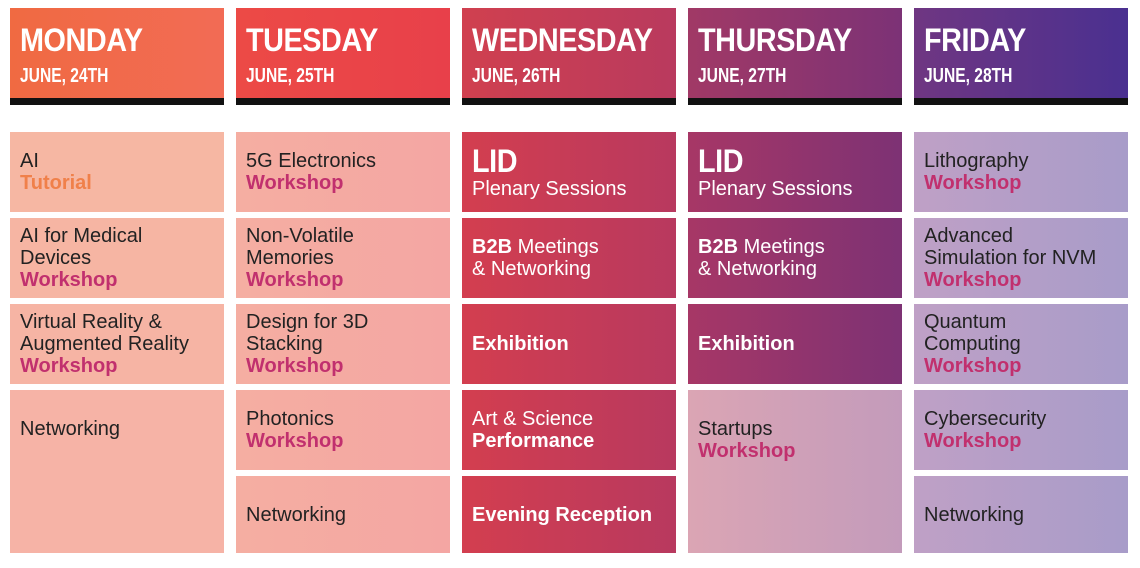 Image resolution: width=1140 pixels, height=568 pixels. What do you see at coordinates (64, 76) in the screenshot?
I see `day-date: JUNE, 24TH` at bounding box center [64, 76].